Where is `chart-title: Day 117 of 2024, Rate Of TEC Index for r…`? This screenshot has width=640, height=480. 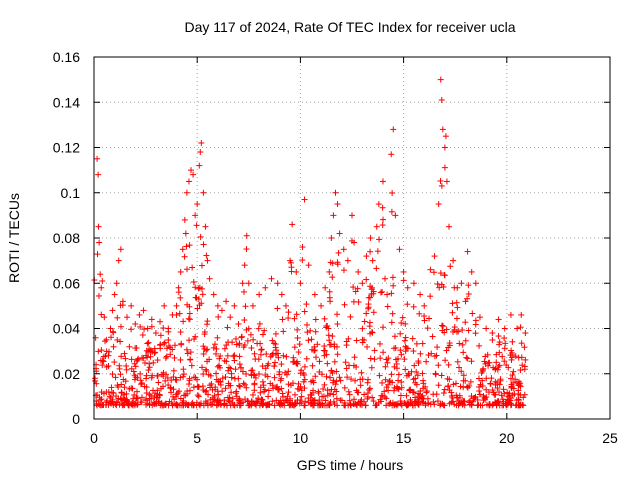
chart-title: Day 117 of 2024, Rate Of TEC Index for r… is located at coordinates (350, 27).